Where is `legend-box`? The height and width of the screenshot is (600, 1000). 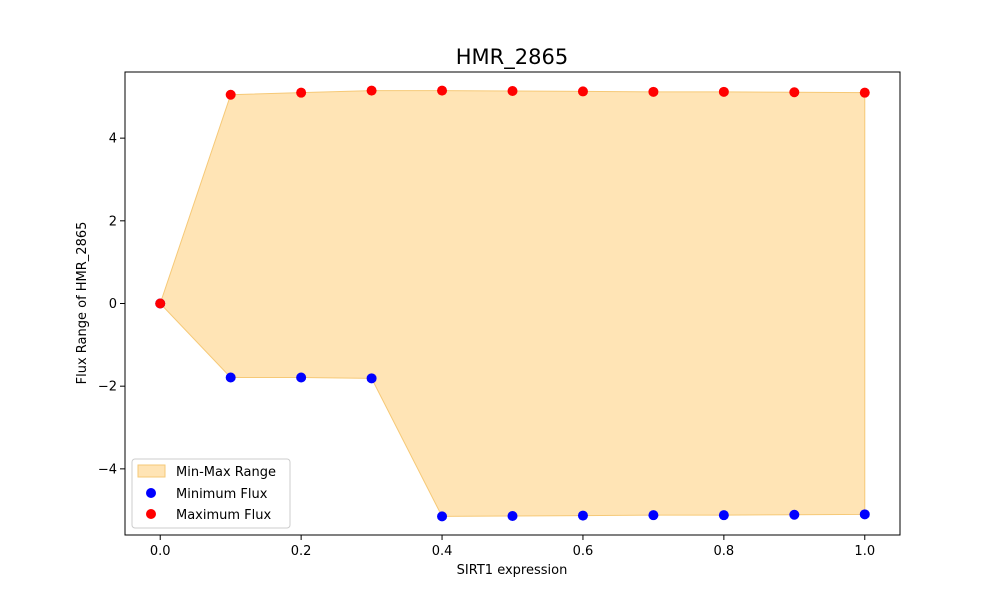 legend-box is located at coordinates (211, 493).